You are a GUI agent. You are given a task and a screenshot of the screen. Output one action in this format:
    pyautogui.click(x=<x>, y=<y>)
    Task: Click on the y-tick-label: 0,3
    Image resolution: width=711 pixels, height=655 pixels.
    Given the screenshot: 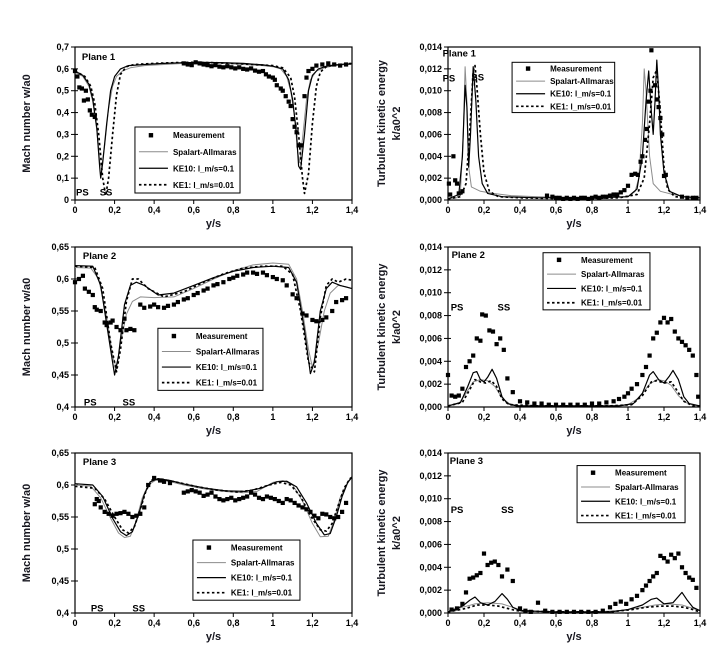 What is the action you would take?
    pyautogui.click(x=62, y=134)
    